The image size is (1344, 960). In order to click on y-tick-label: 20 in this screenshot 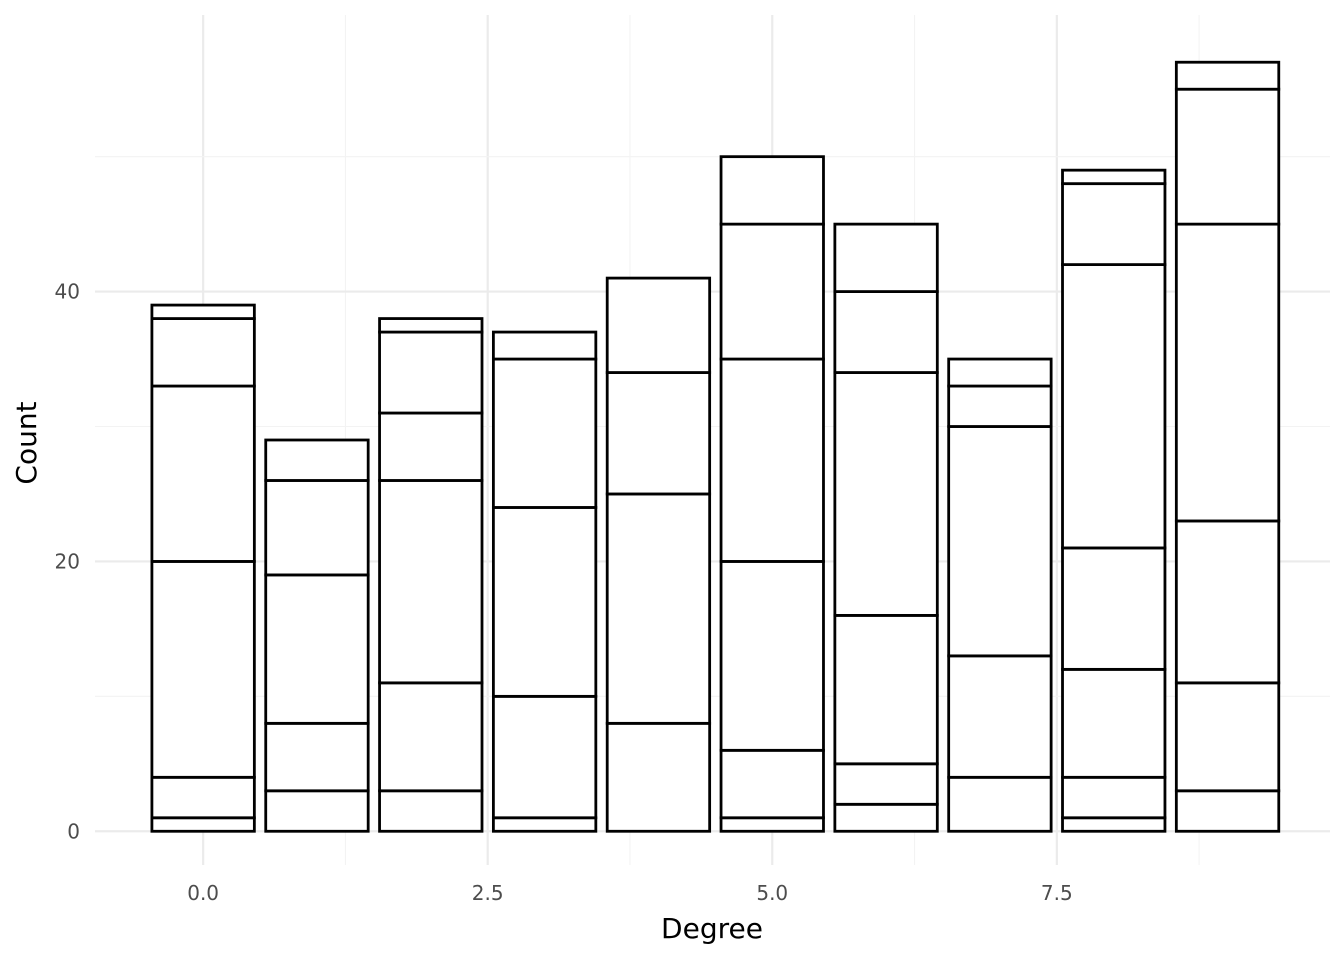, I will do `click(67, 561)`.